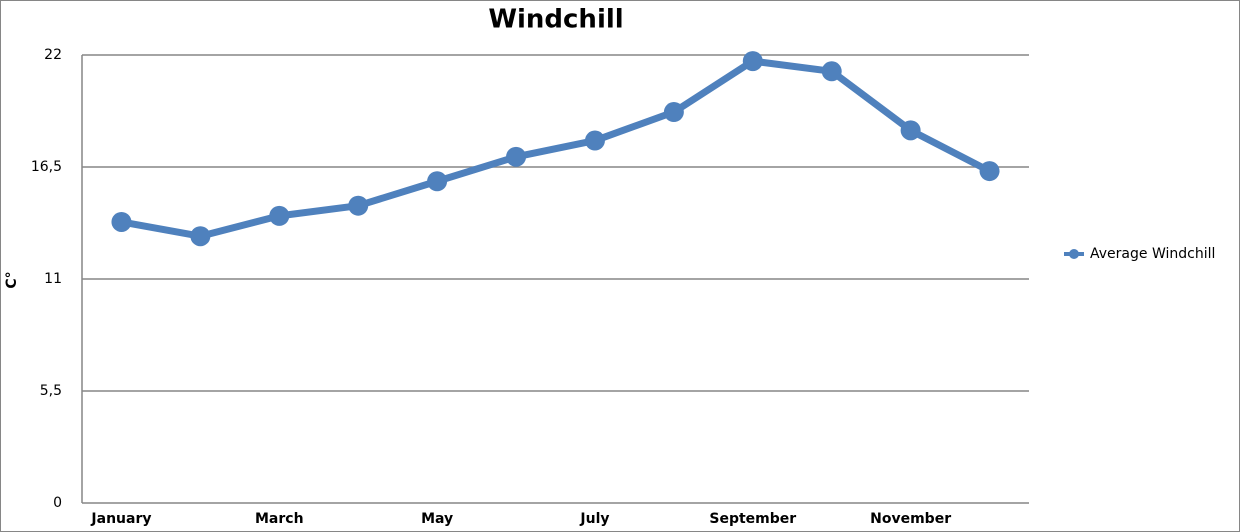 Image resolution: width=1240 pixels, height=532 pixels. I want to click on x-tick-label: May, so click(437, 519).